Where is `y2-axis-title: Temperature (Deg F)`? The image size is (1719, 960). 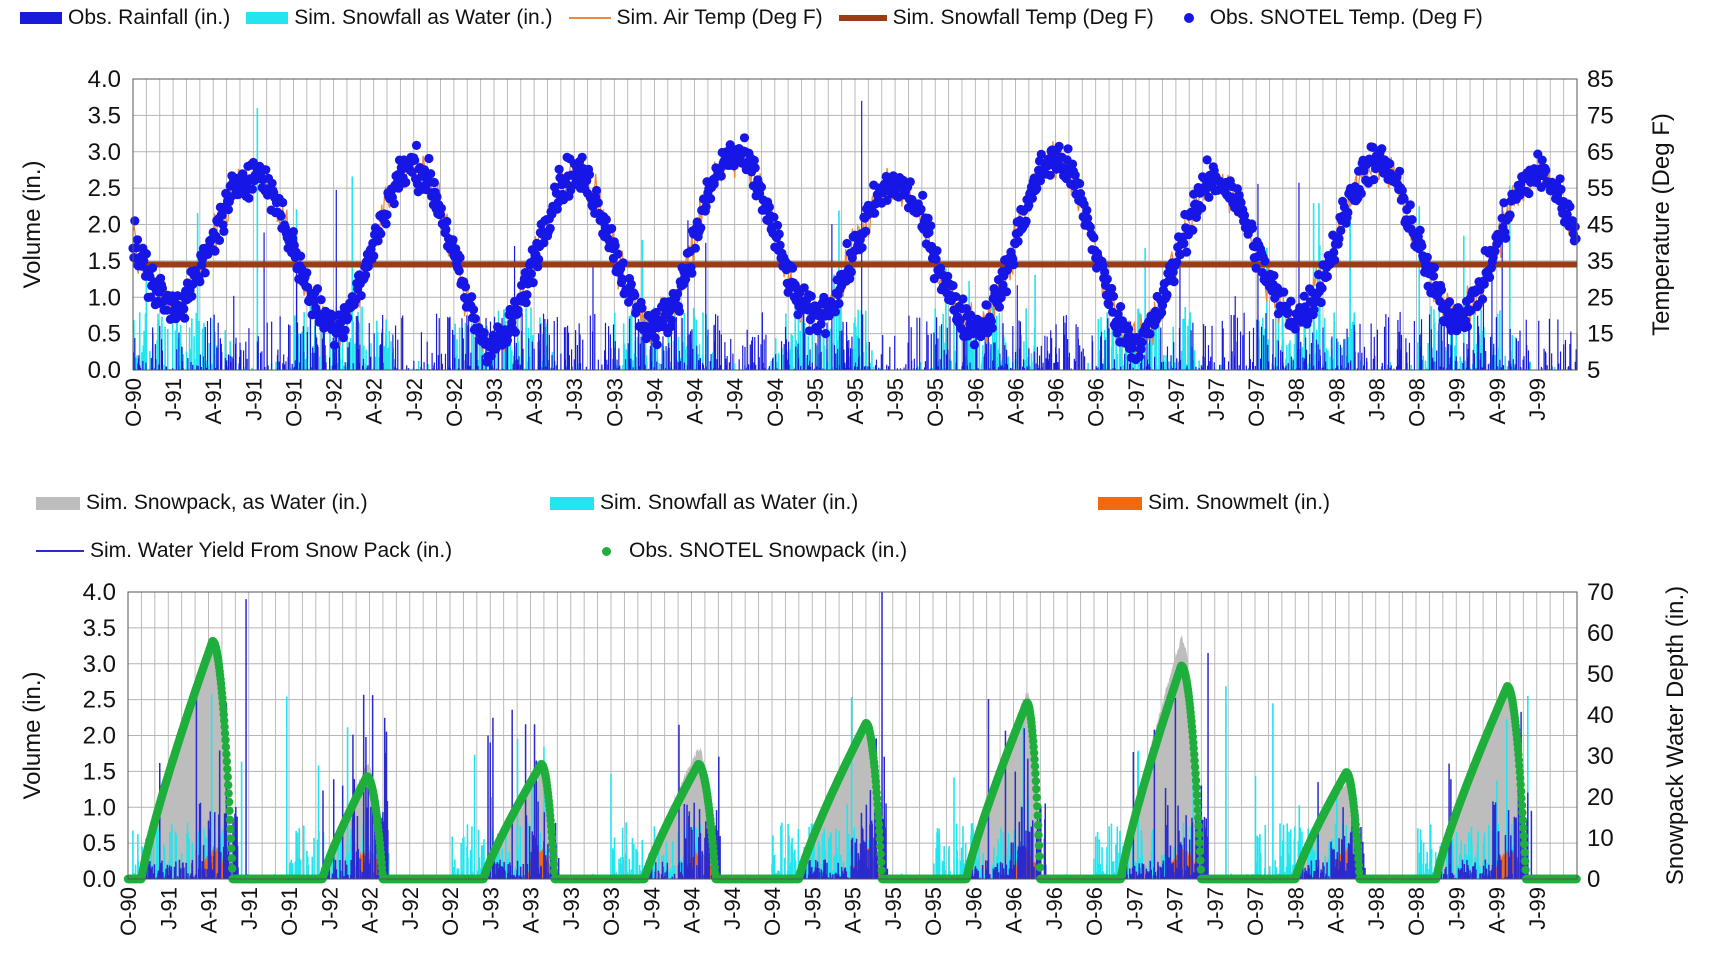 y2-axis-title: Temperature (Deg F) is located at coordinates (1661, 224).